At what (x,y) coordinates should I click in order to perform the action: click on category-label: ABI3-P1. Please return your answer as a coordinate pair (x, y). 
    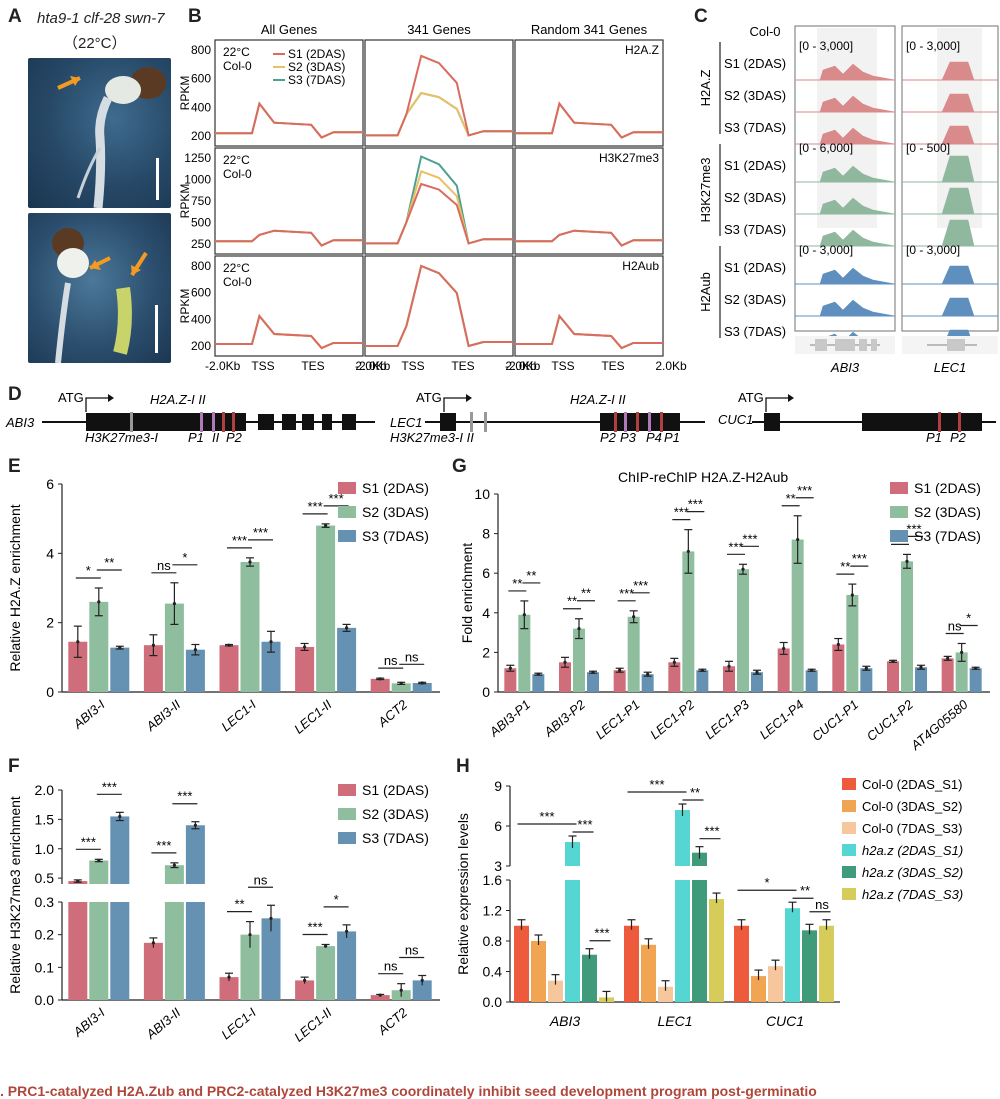
    Looking at the image, I should click on (510, 718).